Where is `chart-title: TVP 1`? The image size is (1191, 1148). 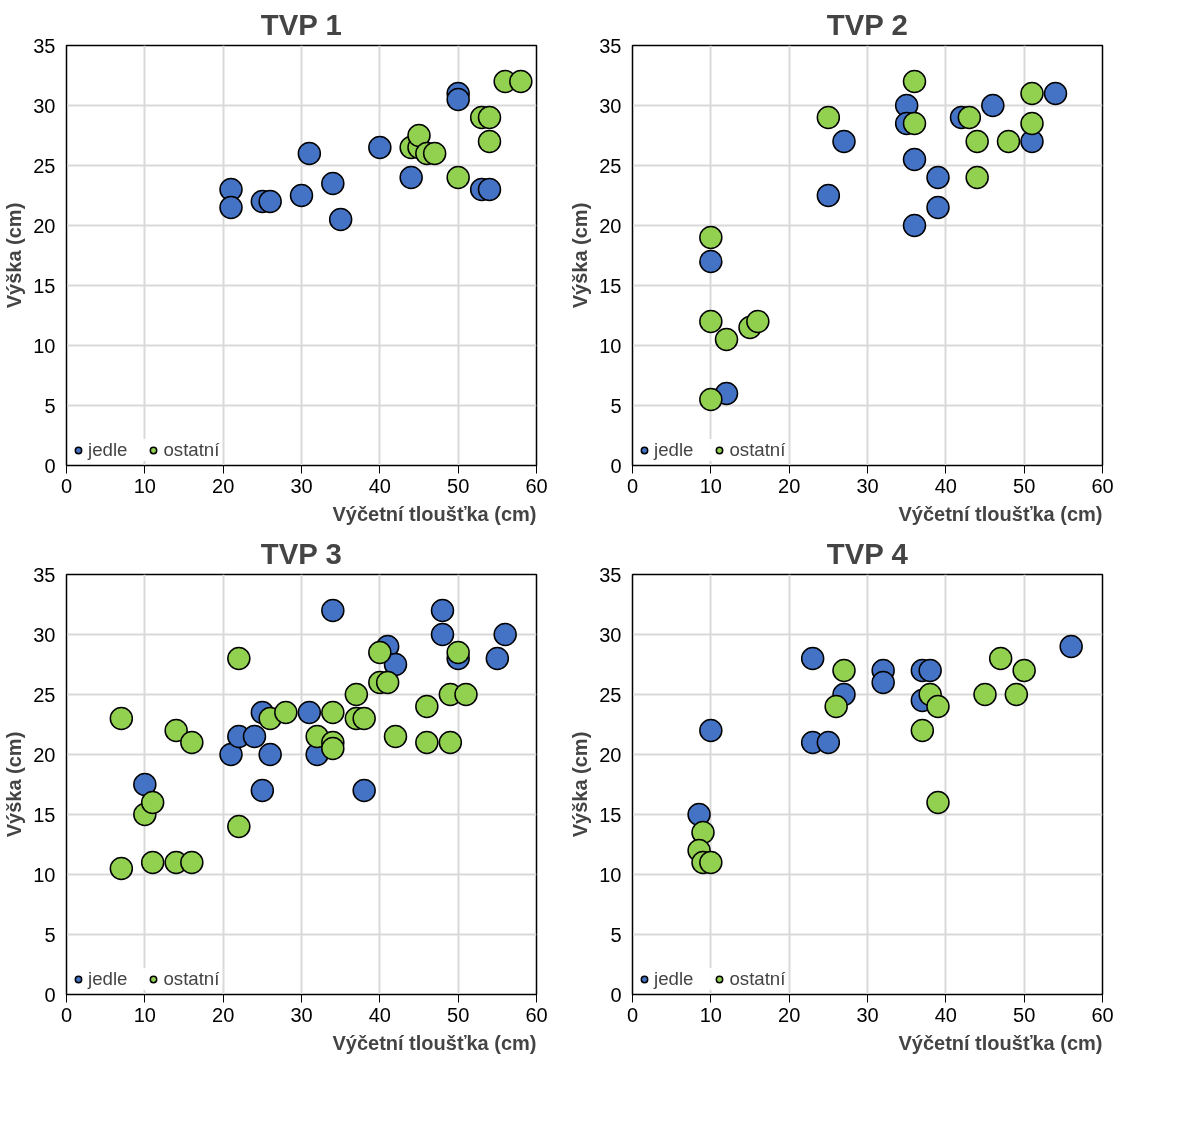 chart-title: TVP 1 is located at coordinates (301, 24).